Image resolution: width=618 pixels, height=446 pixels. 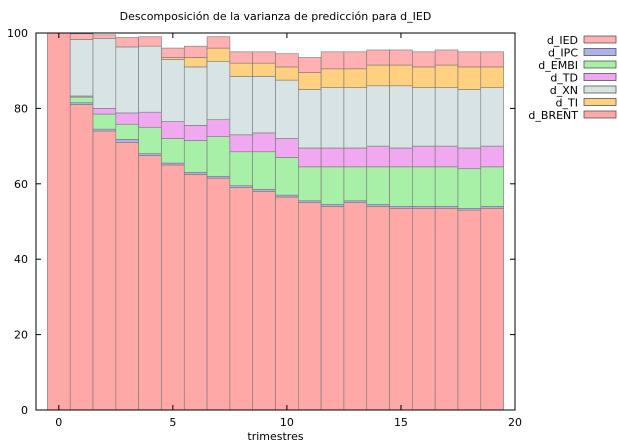 What do you see at coordinates (600, 114) in the screenshot?
I see `legend-swatch-d-brent` at bounding box center [600, 114].